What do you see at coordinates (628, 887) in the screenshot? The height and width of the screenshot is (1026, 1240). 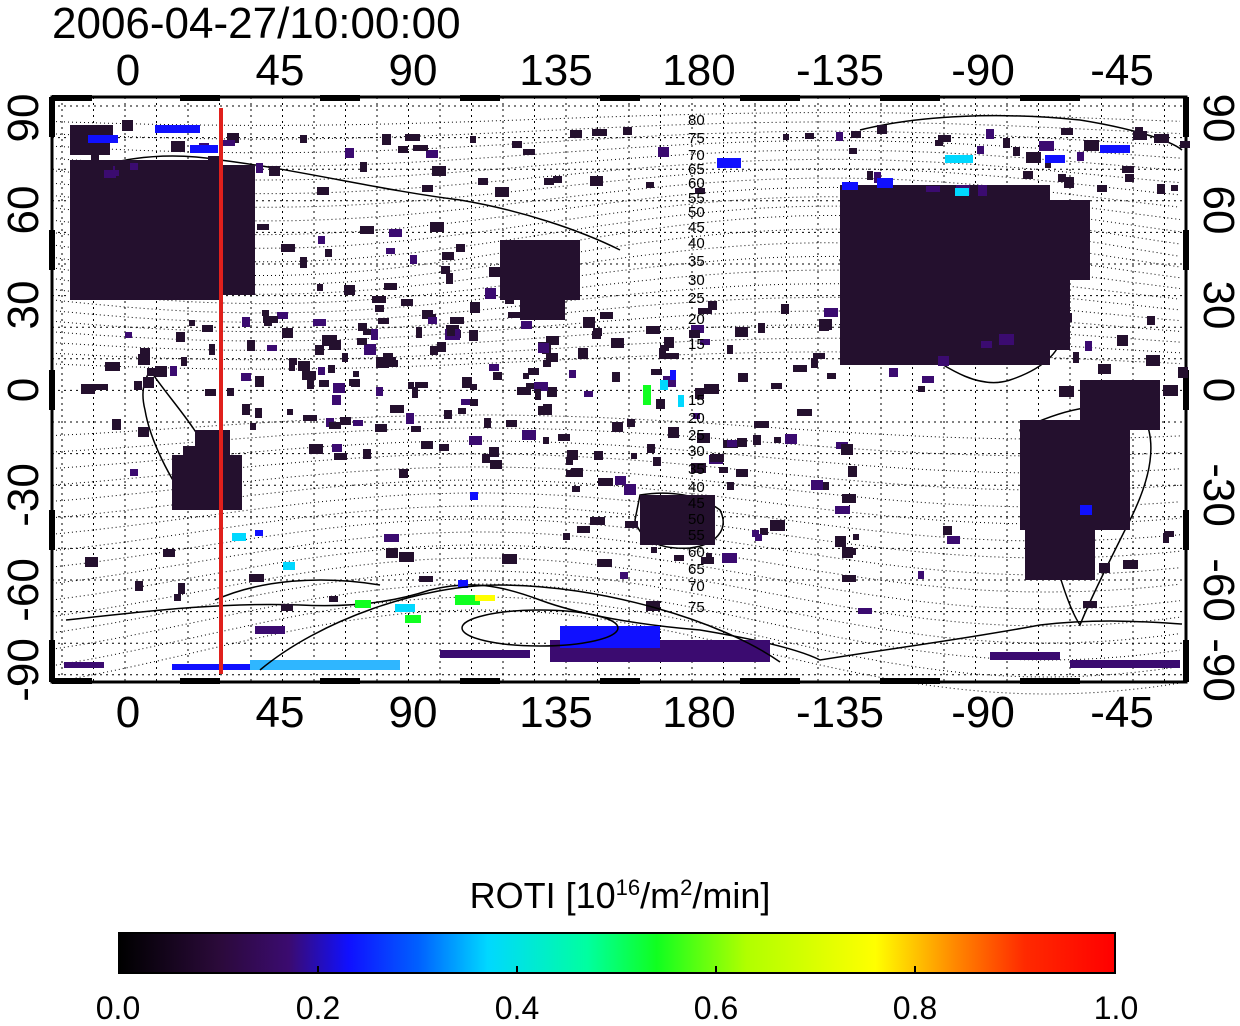 I see `colorbar-title-exp: 16` at bounding box center [628, 887].